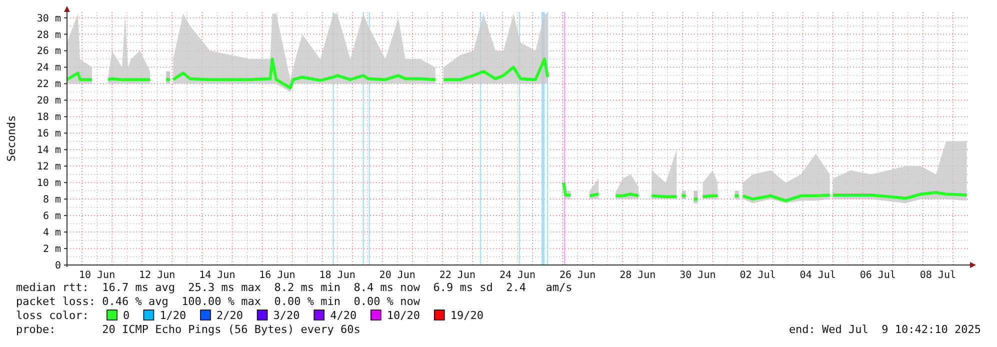 The width and height of the screenshot is (997, 347). What do you see at coordinates (11, 138) in the screenshot?
I see `y-axis-title: Seconds` at bounding box center [11, 138].